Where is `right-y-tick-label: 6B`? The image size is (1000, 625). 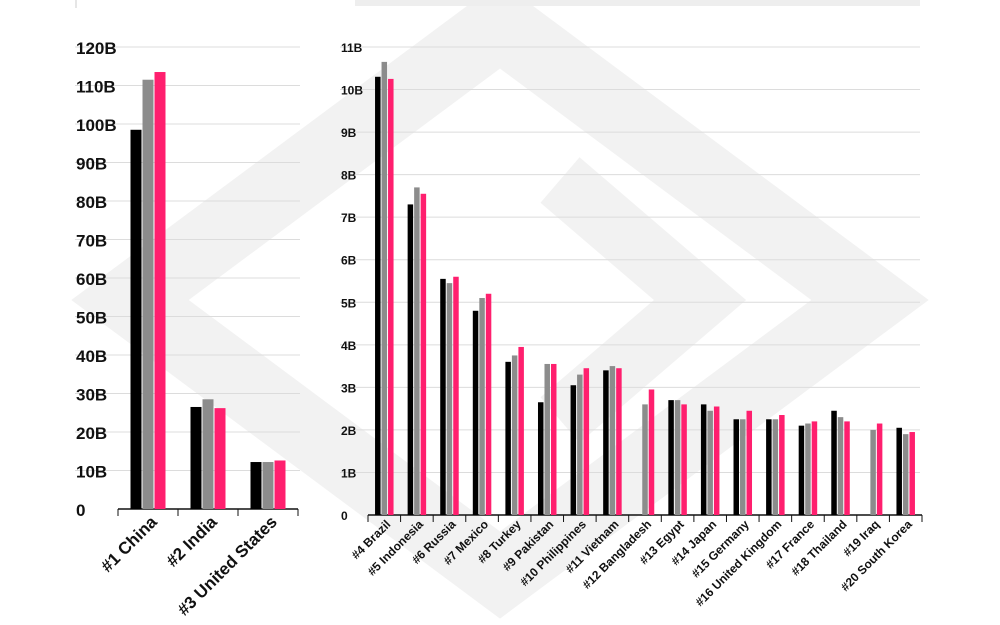
right-y-tick-label: 6B is located at coordinates (349, 261).